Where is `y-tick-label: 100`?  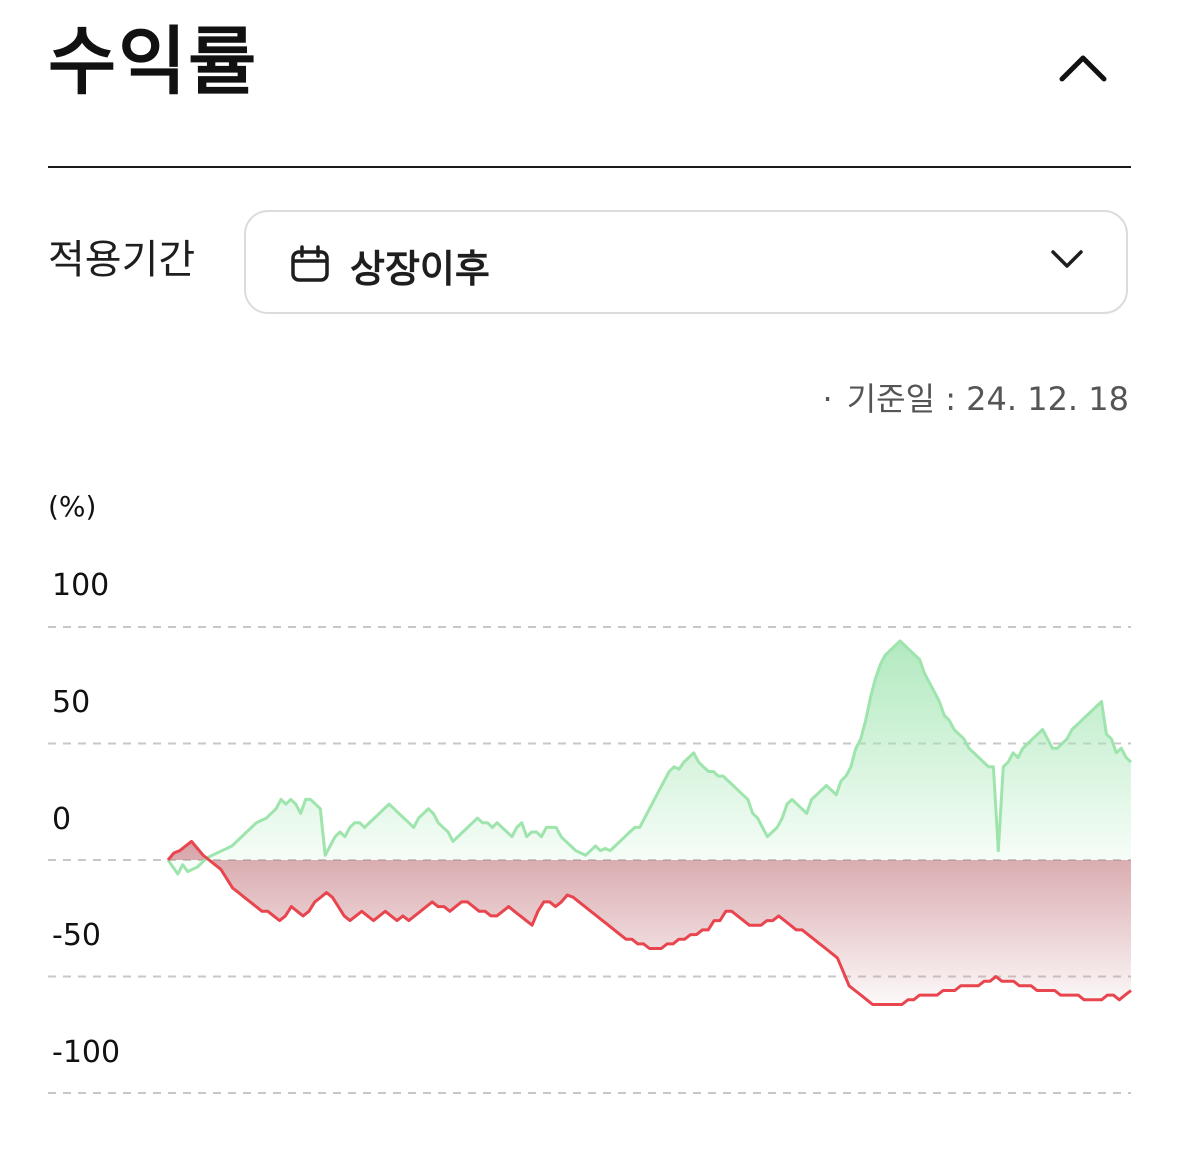
y-tick-label: 100 is located at coordinates (81, 585).